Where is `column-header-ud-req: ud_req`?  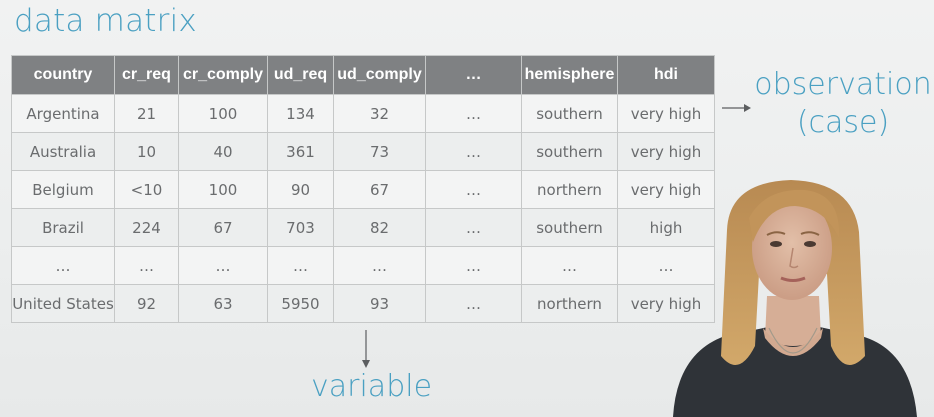 column-header-ud-req: ud_req is located at coordinates (300, 75).